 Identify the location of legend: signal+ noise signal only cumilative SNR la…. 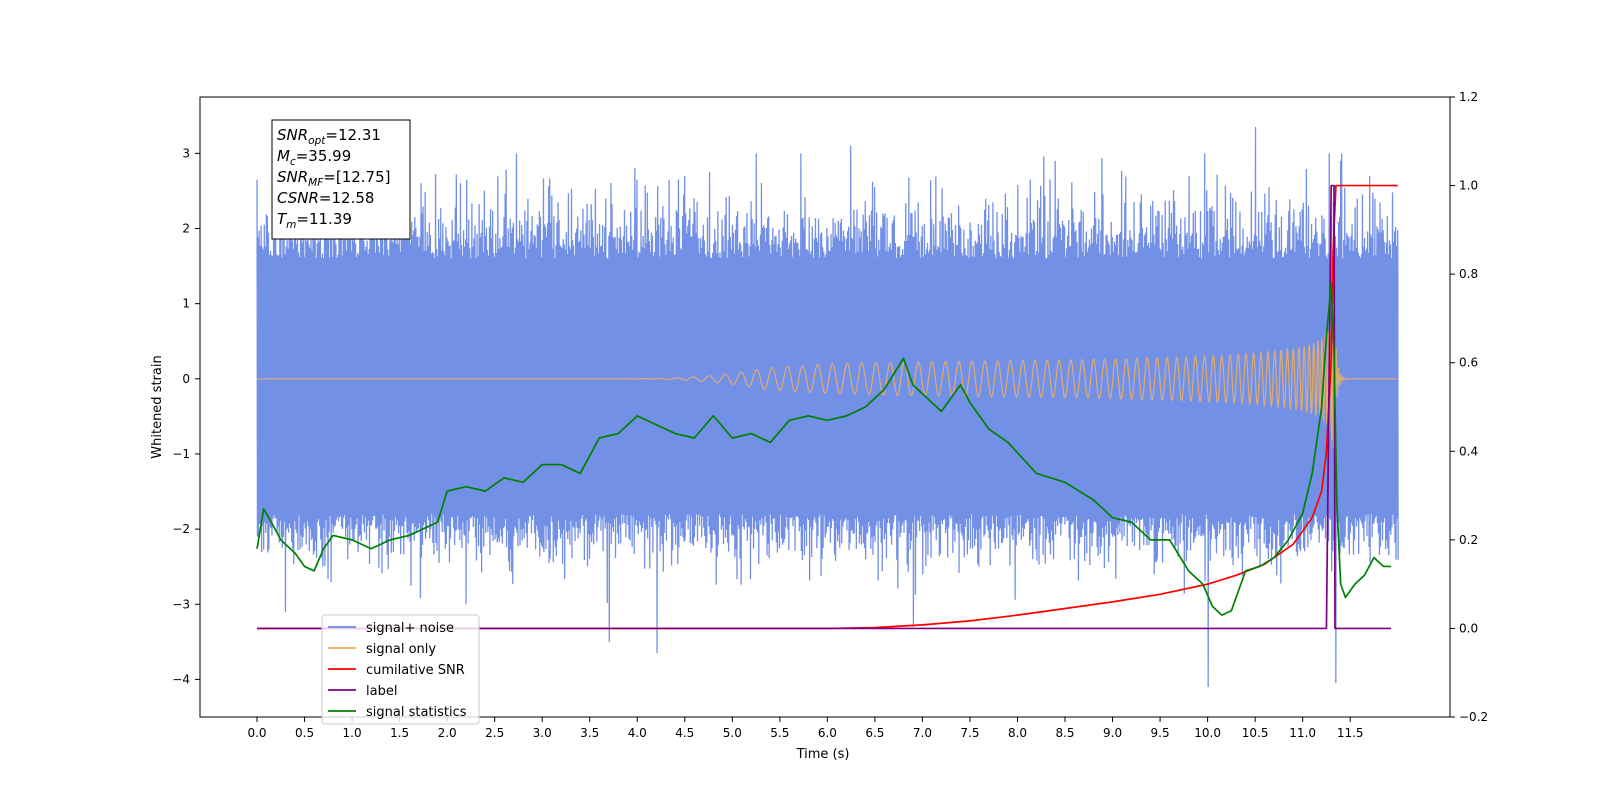
(400, 669).